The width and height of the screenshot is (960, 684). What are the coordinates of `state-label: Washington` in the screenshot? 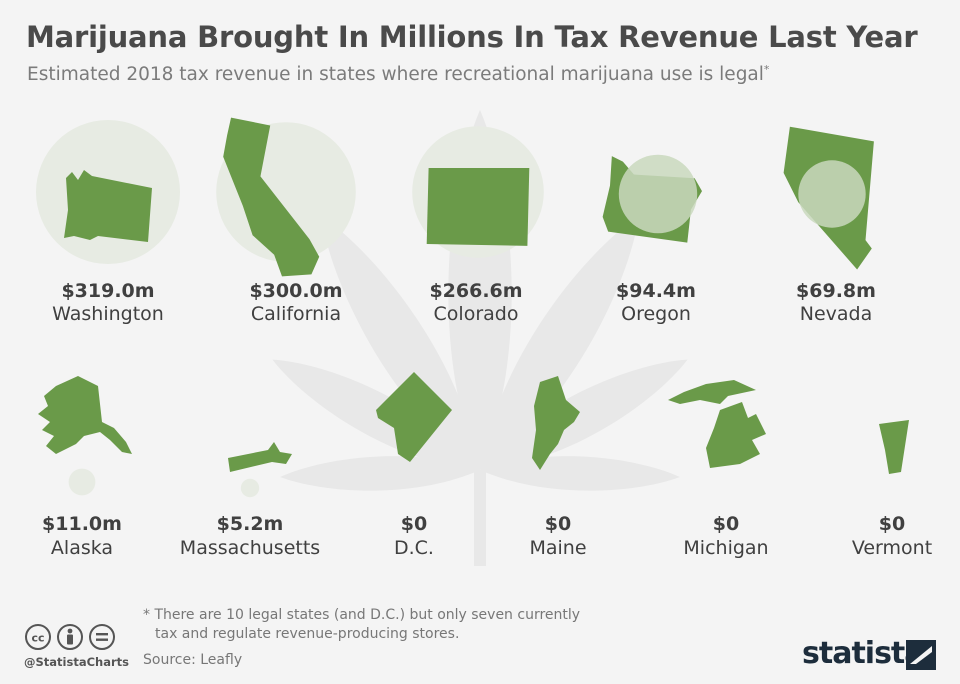 It's located at (108, 314).